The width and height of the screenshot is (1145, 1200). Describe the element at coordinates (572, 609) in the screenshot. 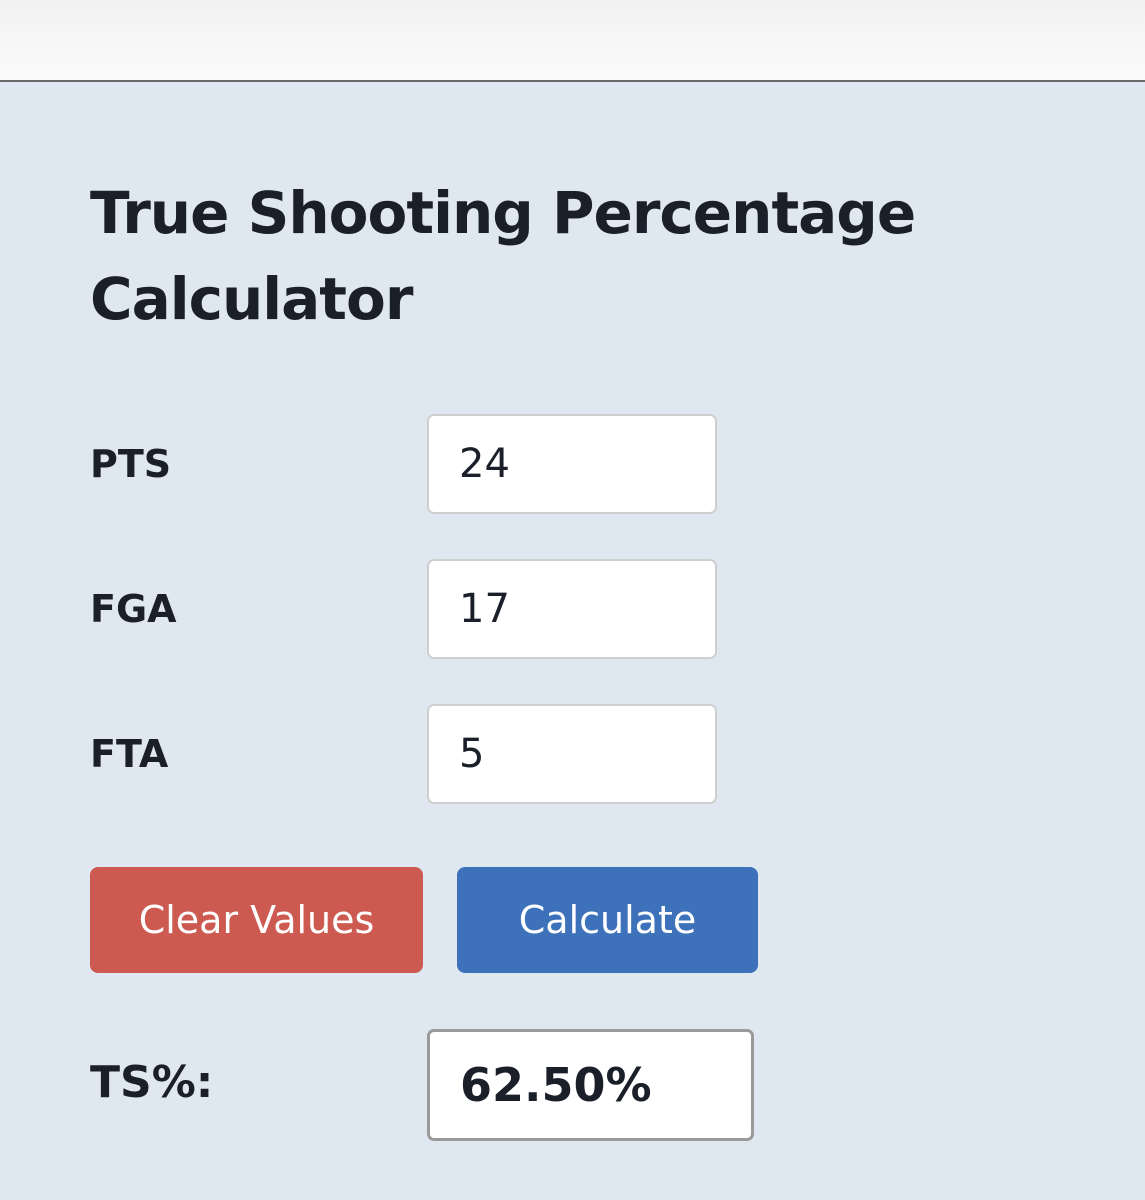

I see `field-input: 17` at that location.